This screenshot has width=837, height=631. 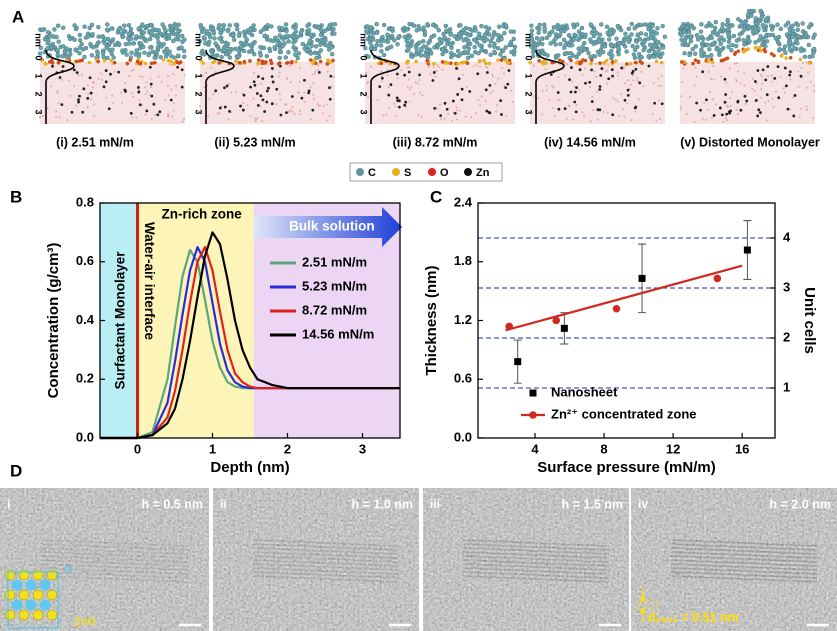 I want to click on panel-label: B, so click(x=16, y=196).